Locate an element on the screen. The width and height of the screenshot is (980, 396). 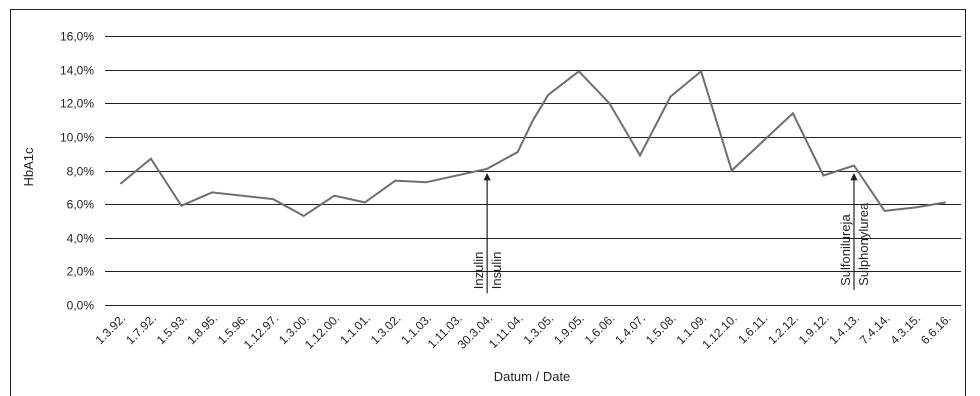
x-axis-title: Datum / Date is located at coordinates (532, 376).